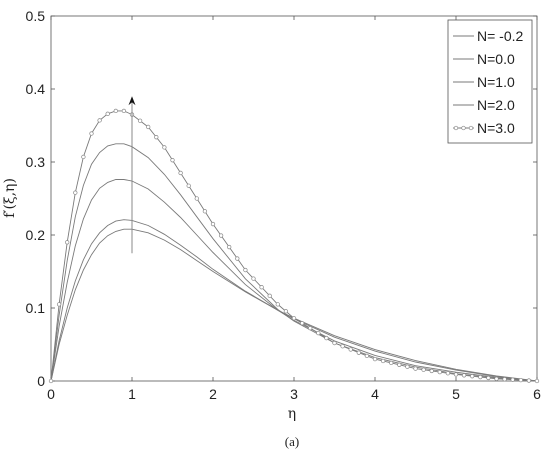 Image resolution: width=550 pixels, height=457 pixels. What do you see at coordinates (496, 59) in the screenshot?
I see `legend-label: N=0.0` at bounding box center [496, 59].